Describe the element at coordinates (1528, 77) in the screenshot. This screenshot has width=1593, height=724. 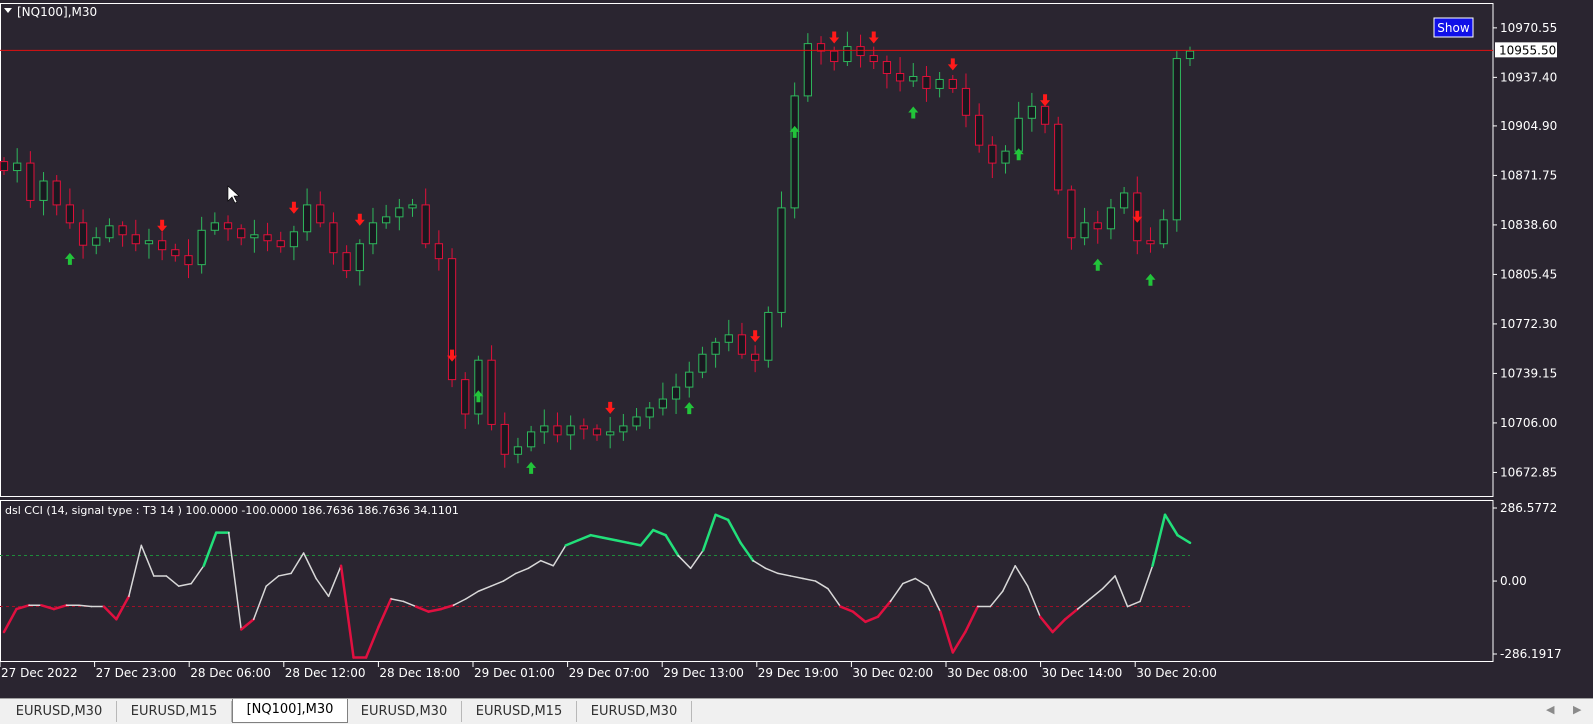
I see `price-axis-label: 10937.40` at that location.